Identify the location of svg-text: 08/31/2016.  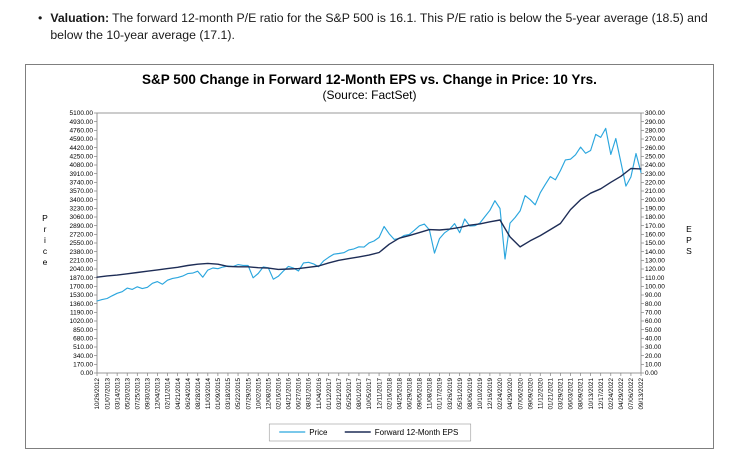
(308, 393).